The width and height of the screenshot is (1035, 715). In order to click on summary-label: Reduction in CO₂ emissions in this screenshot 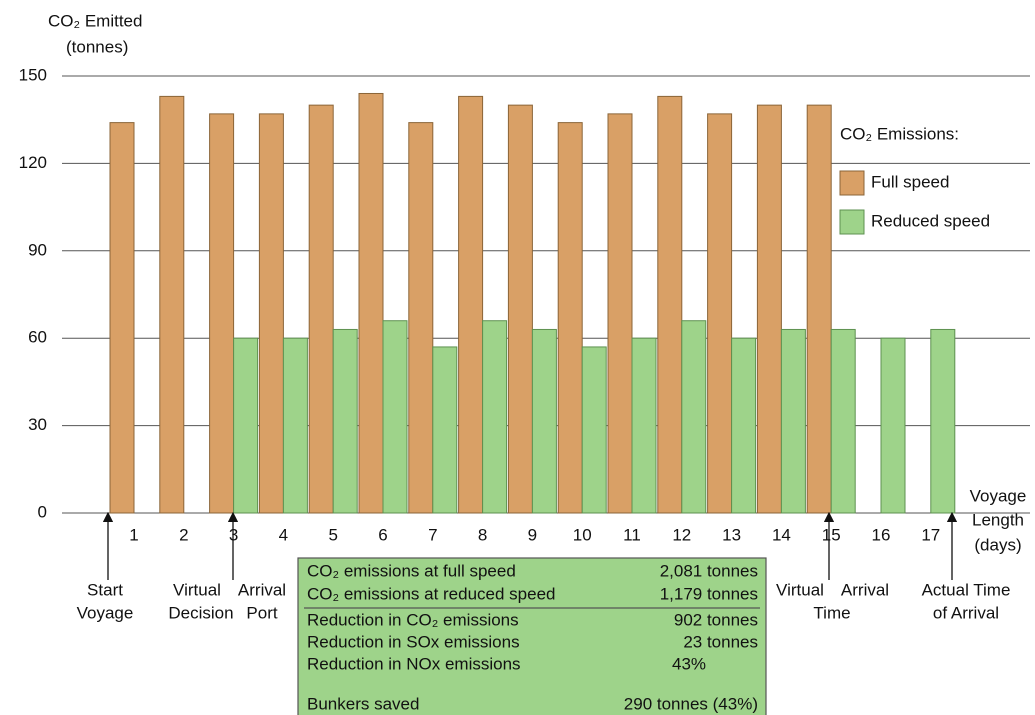, I will do `click(413, 619)`.